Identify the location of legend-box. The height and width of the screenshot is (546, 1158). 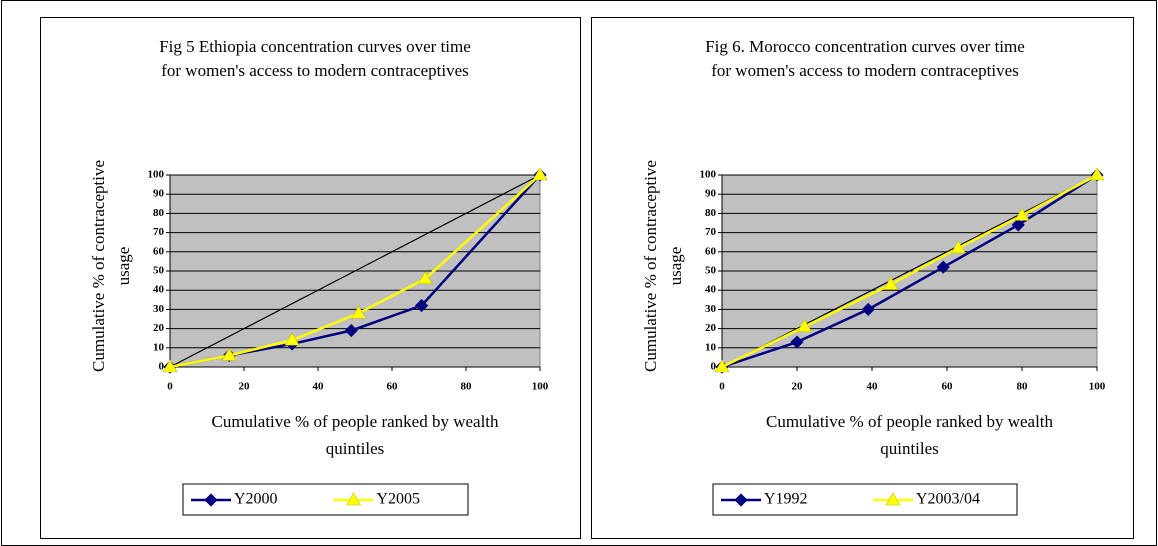
(865, 499).